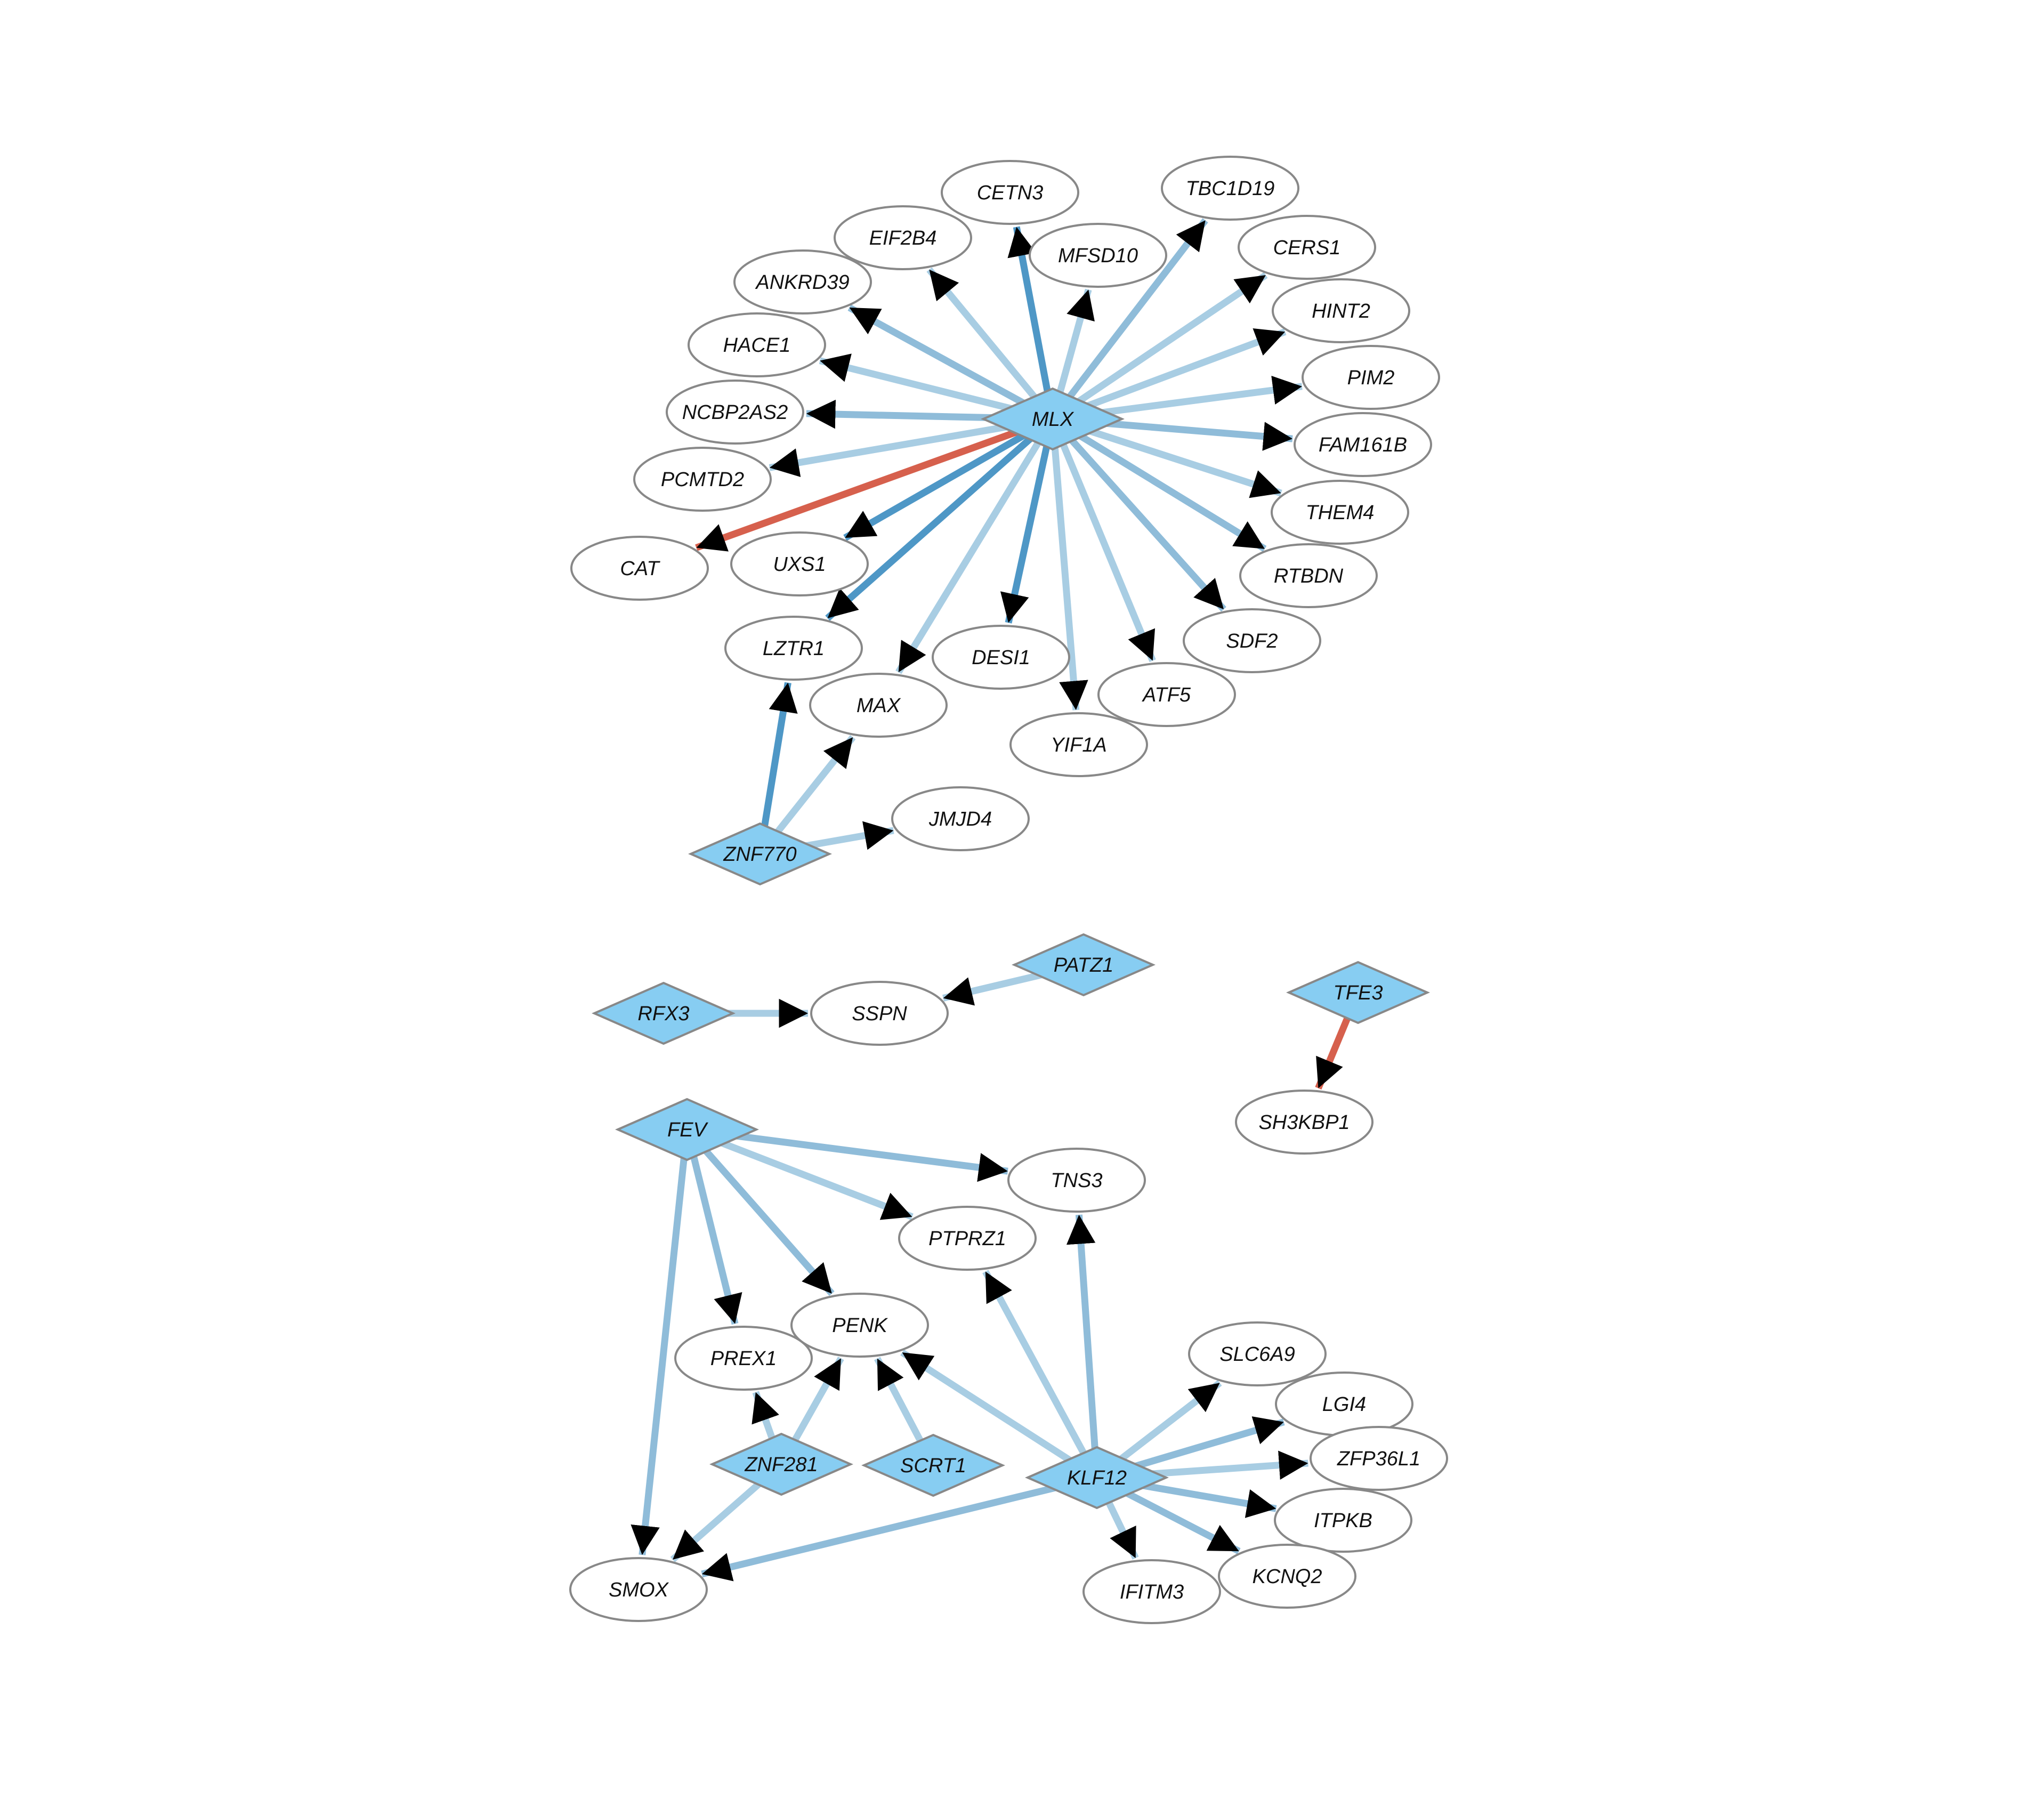  Describe the element at coordinates (735, 413) in the screenshot. I see `target-node-ncbp2as2: NCBP2AS2` at that location.